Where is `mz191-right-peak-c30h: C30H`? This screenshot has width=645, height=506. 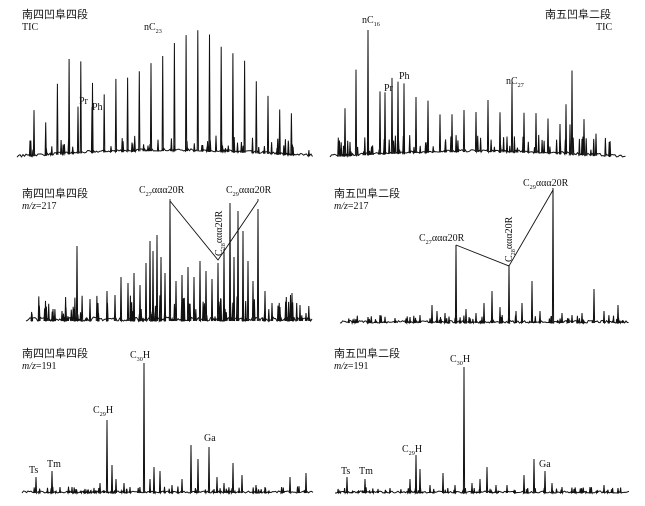
mz191-right-peak-c30h: C30H is located at coordinates (460, 360).